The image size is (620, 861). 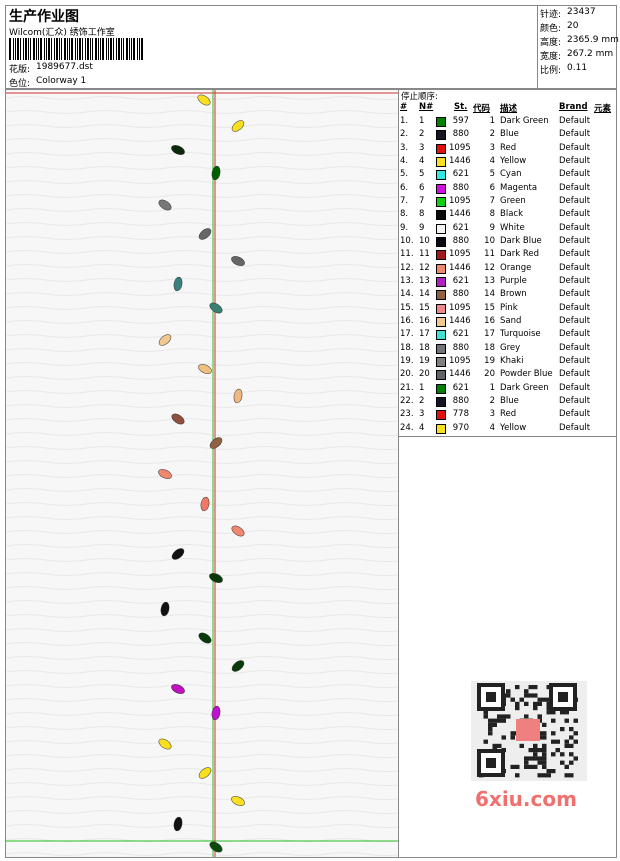 I want to click on stat-label: 高度:, so click(x=551, y=43).